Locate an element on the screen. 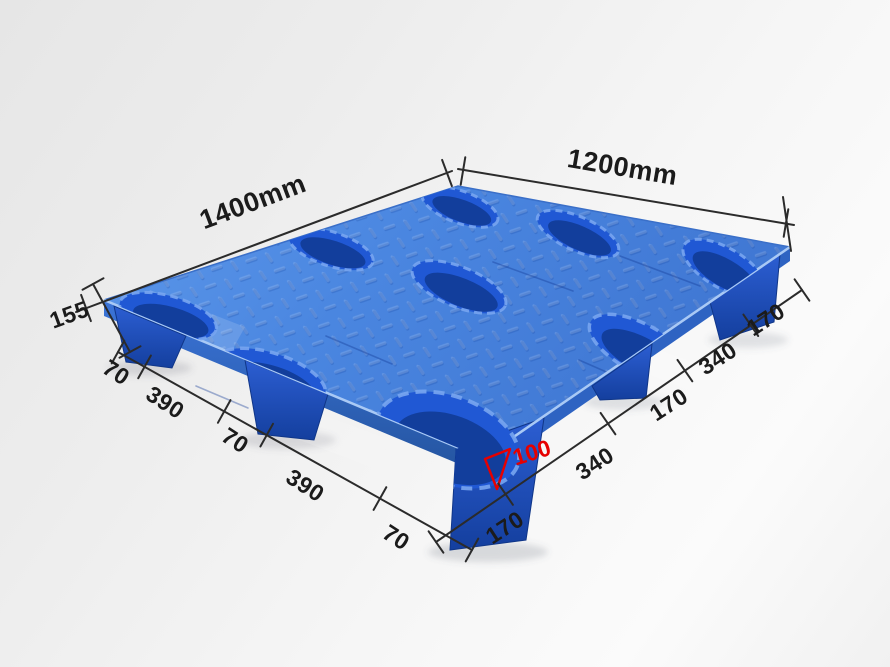 Image resolution: width=890 pixels, height=667 pixels. dim-extension is located at coordinates (787, 224).